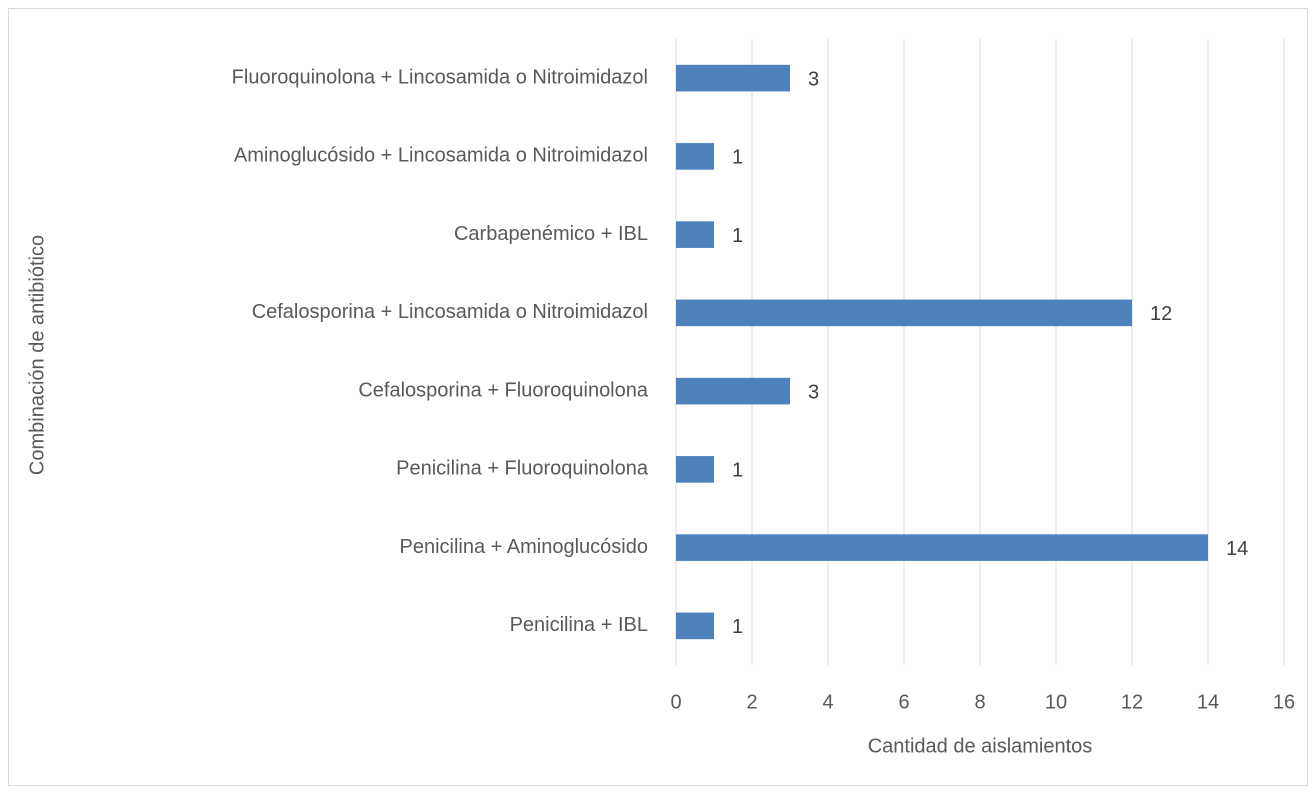 The height and width of the screenshot is (792, 1316). I want to click on x-tick-label: 2, so click(751, 702).